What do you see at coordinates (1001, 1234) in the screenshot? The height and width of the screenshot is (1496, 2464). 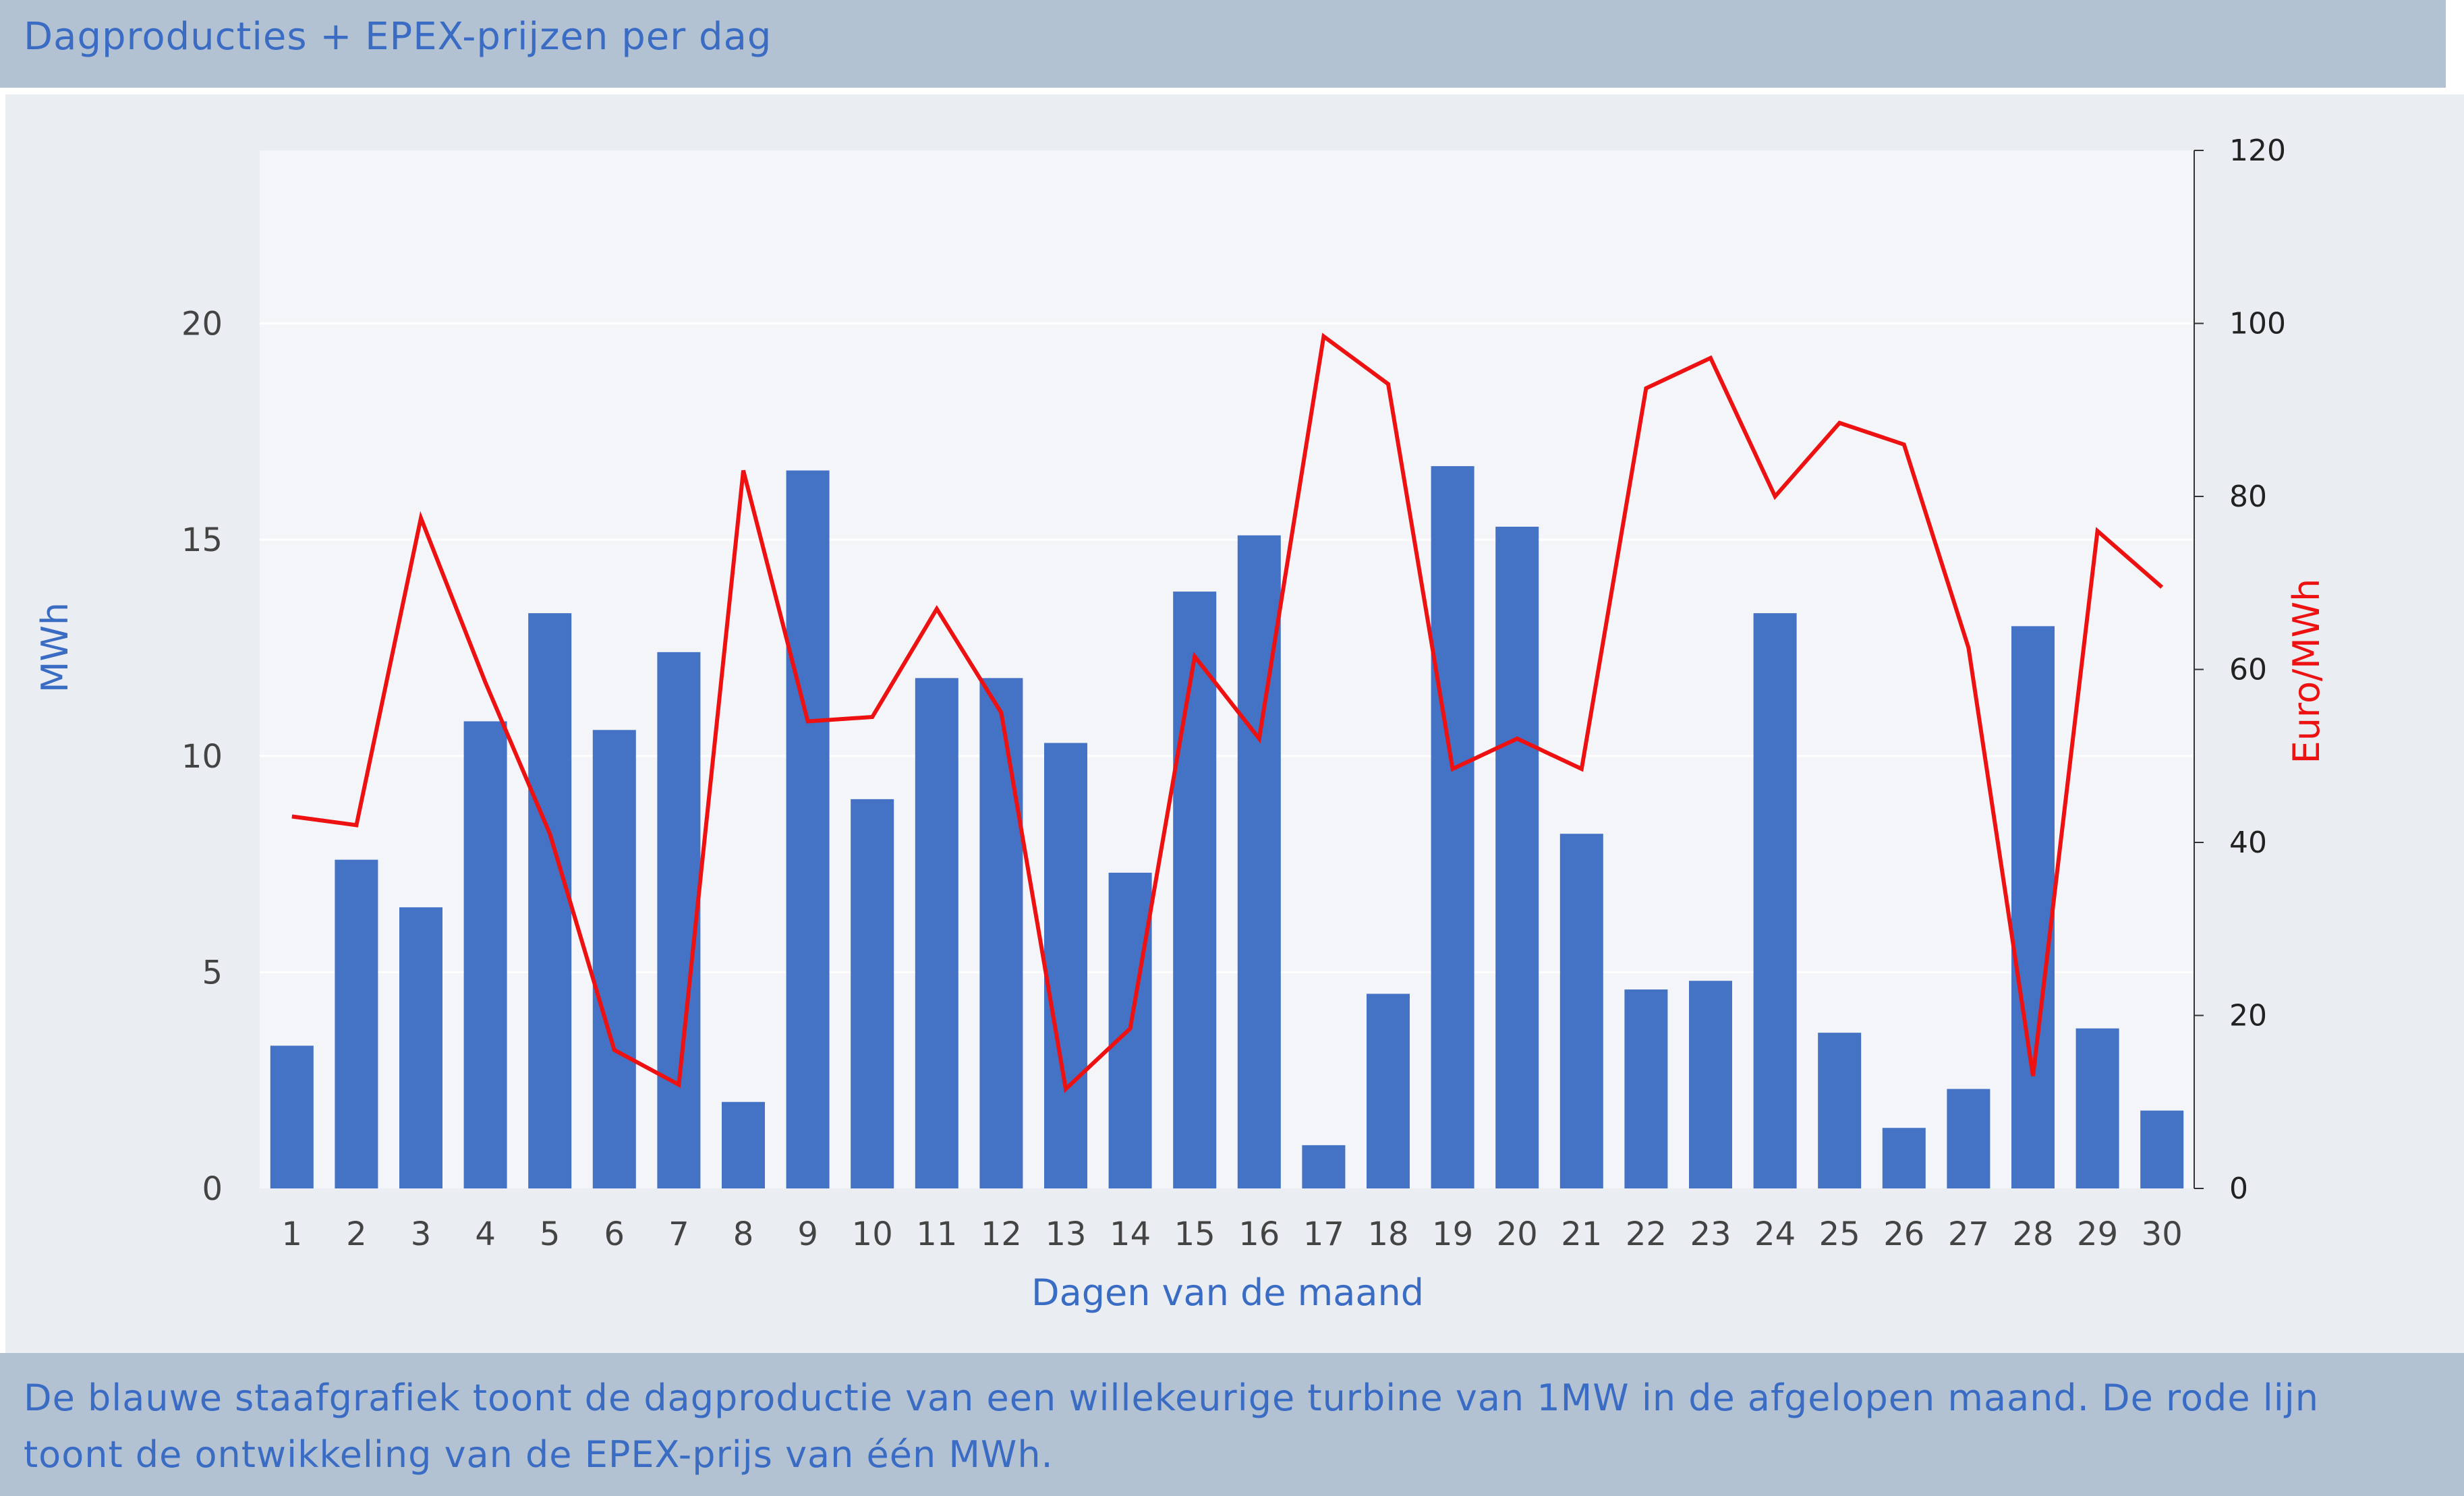 I see `x-tick-label: 12` at bounding box center [1001, 1234].